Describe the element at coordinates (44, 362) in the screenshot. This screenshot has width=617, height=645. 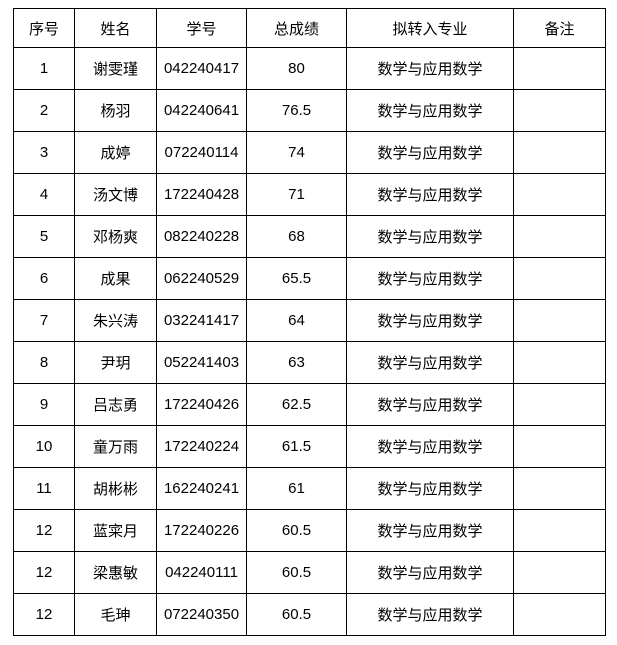
I see `rank-cell: 8` at that location.